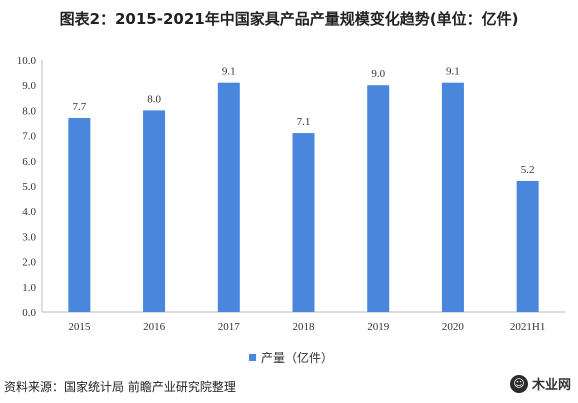 This screenshot has width=578, height=403. Describe the element at coordinates (154, 99) in the screenshot. I see `data-label: 8.0` at that location.